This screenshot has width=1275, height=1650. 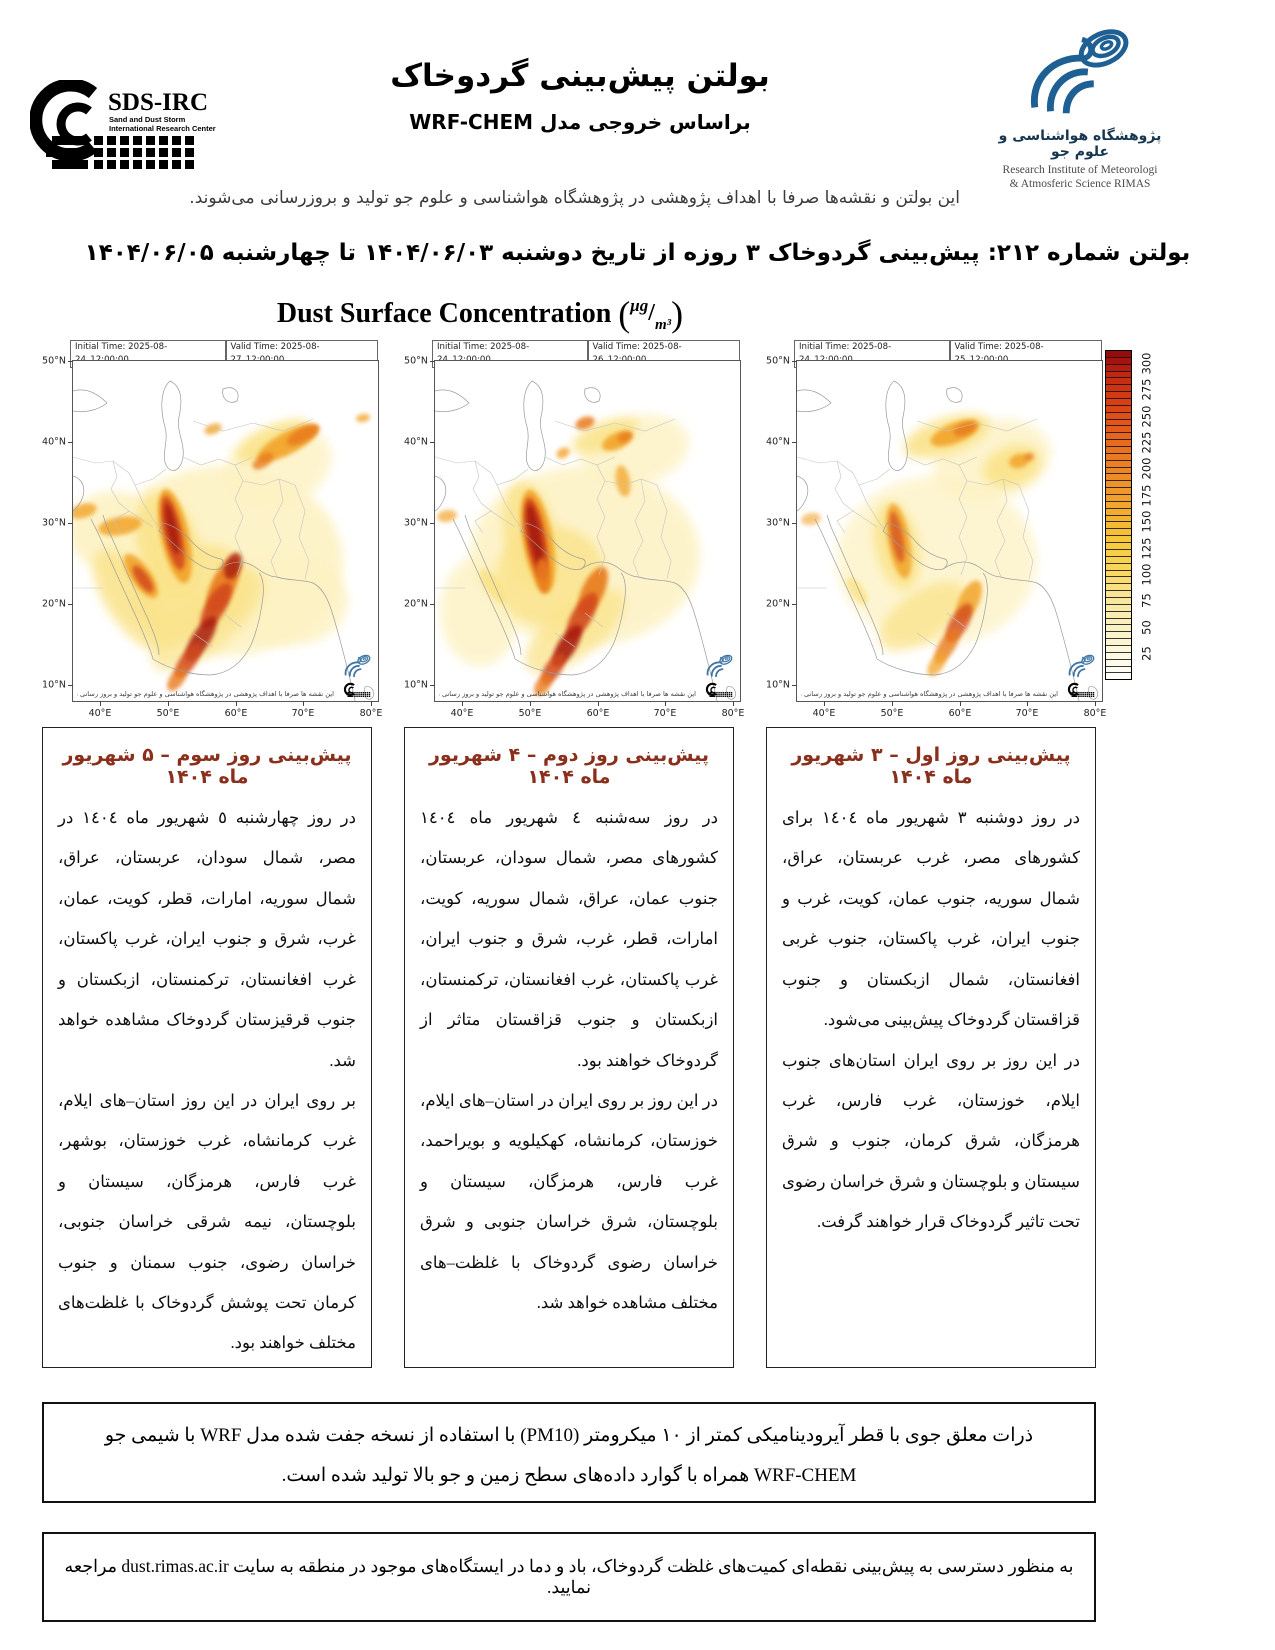 I want to click on sds-irc-acronym: SDS-IRC, so click(x=158, y=102).